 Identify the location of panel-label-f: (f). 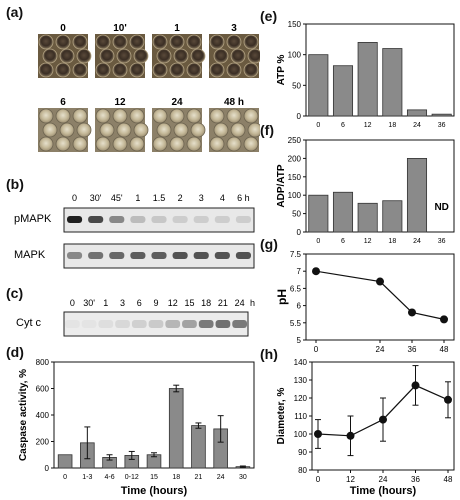
(267, 130).